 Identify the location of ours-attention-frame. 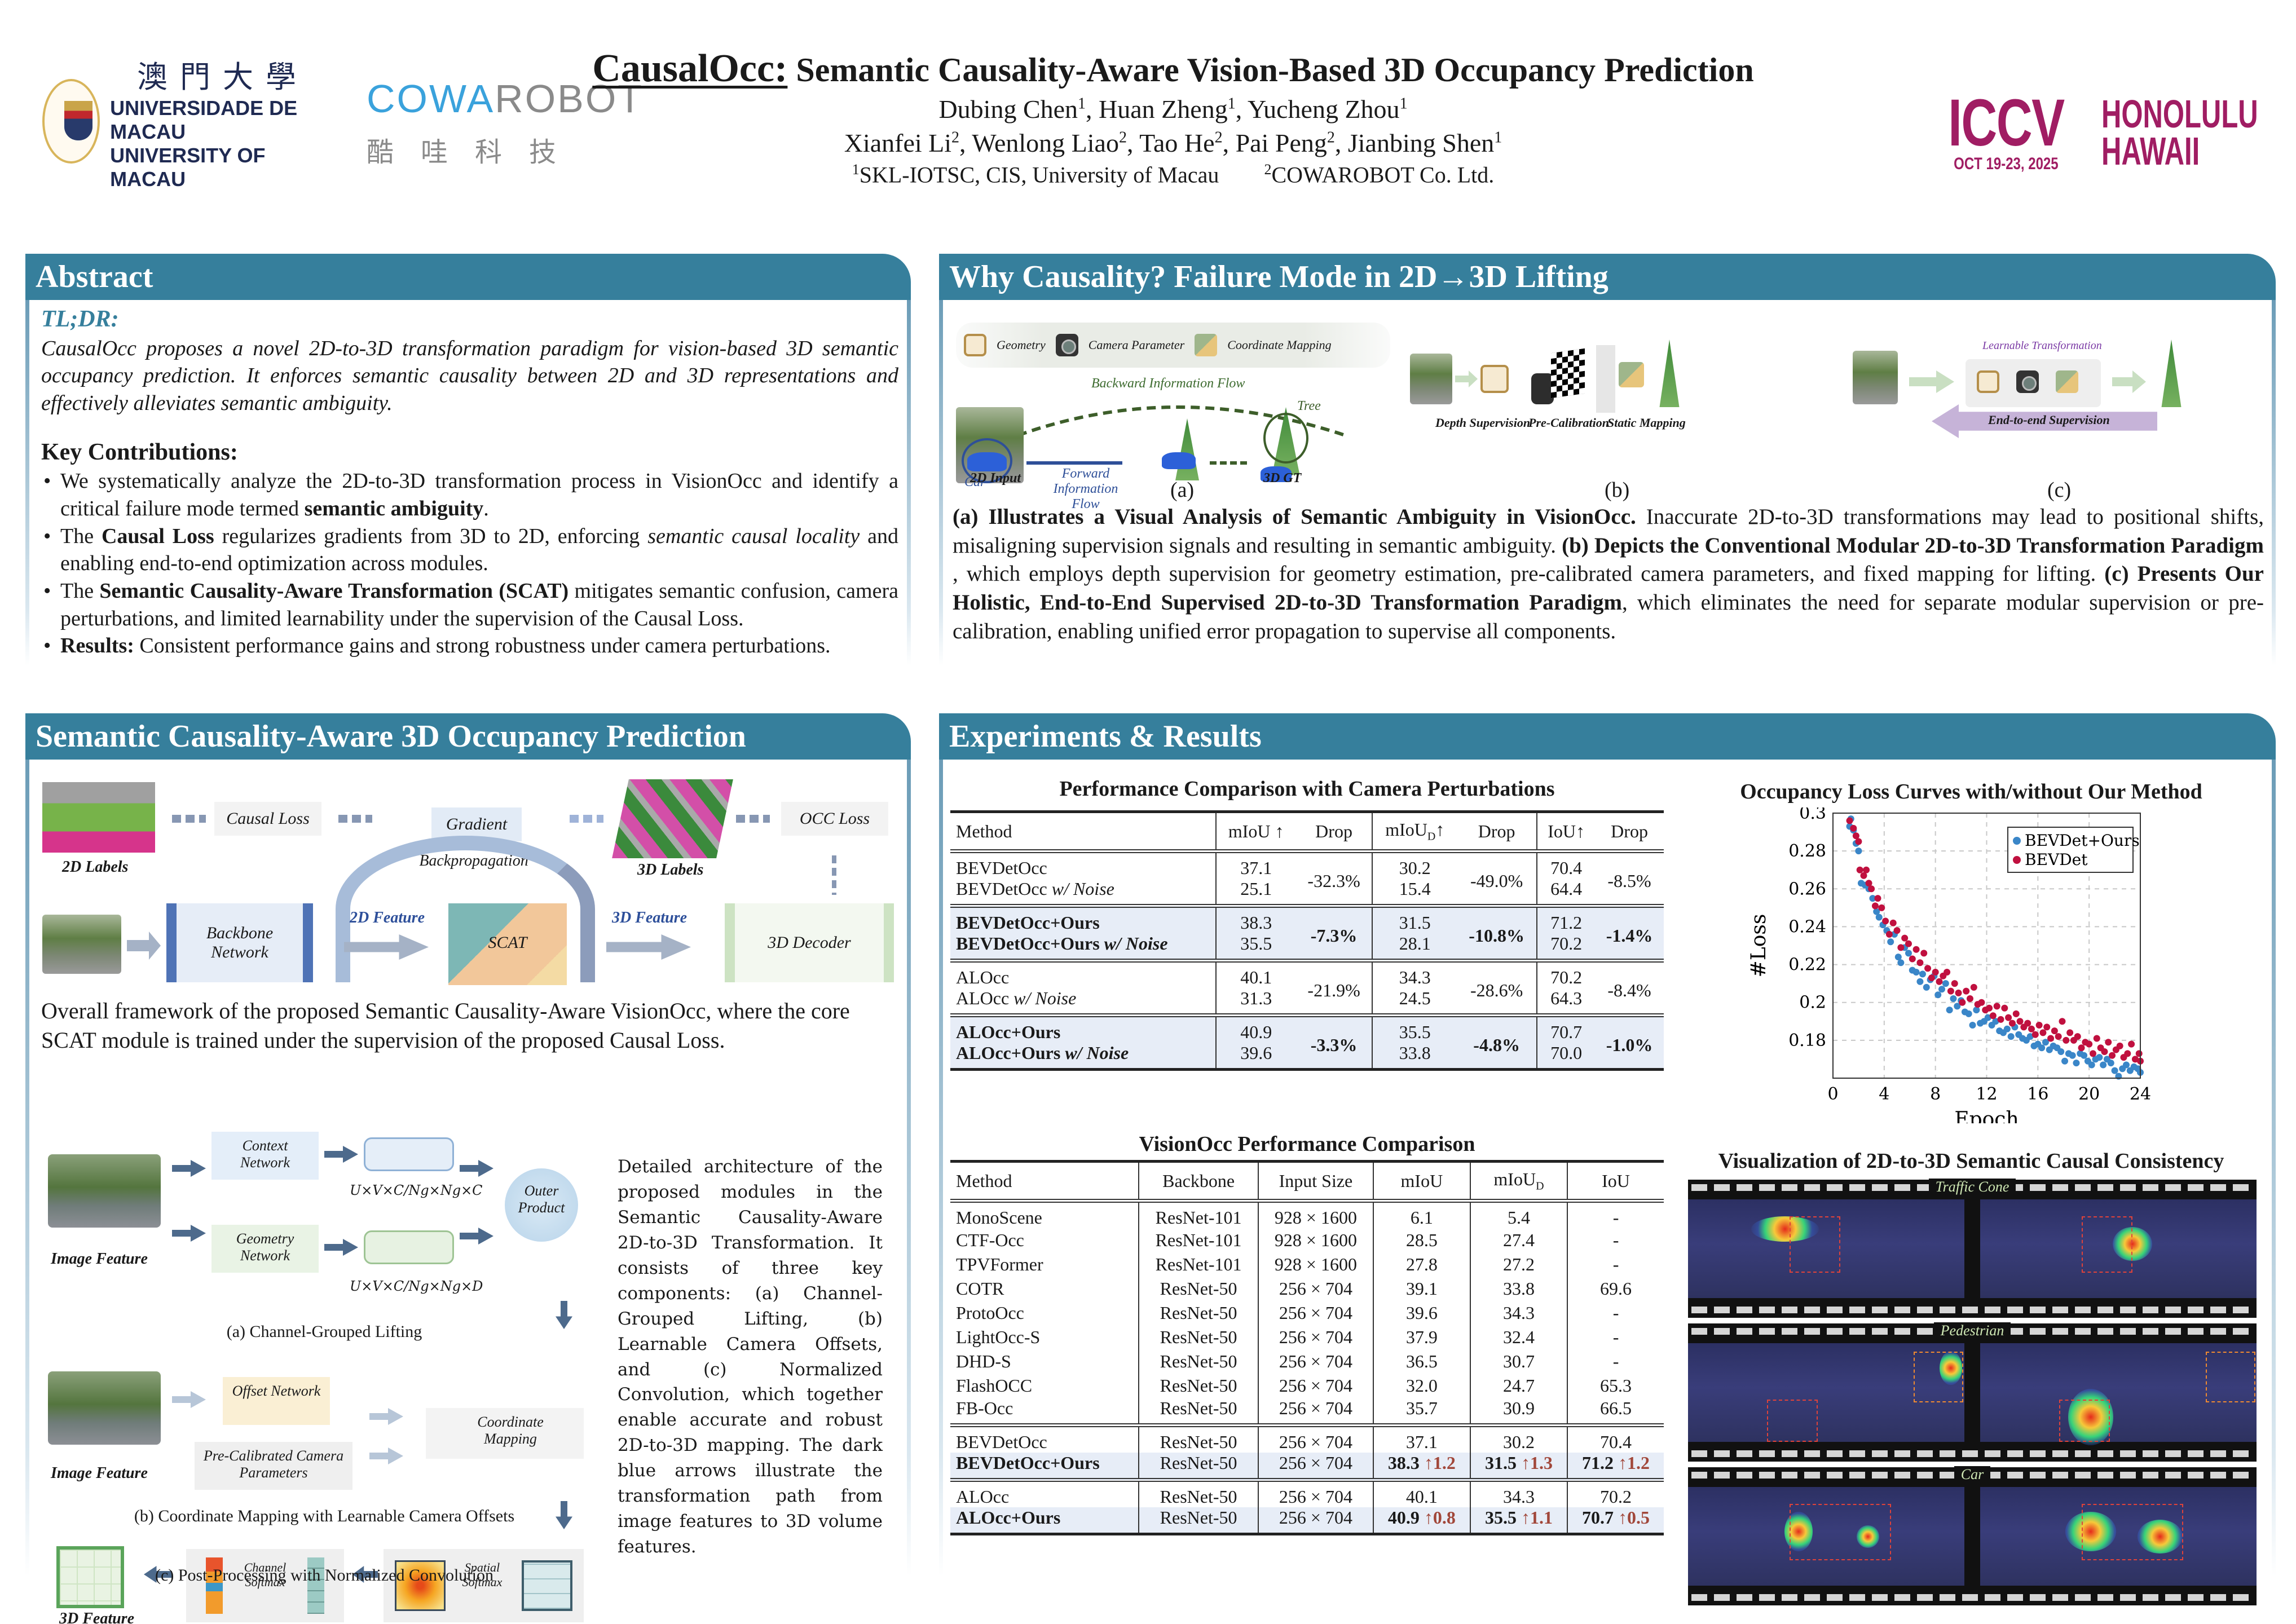
(2118, 1248).